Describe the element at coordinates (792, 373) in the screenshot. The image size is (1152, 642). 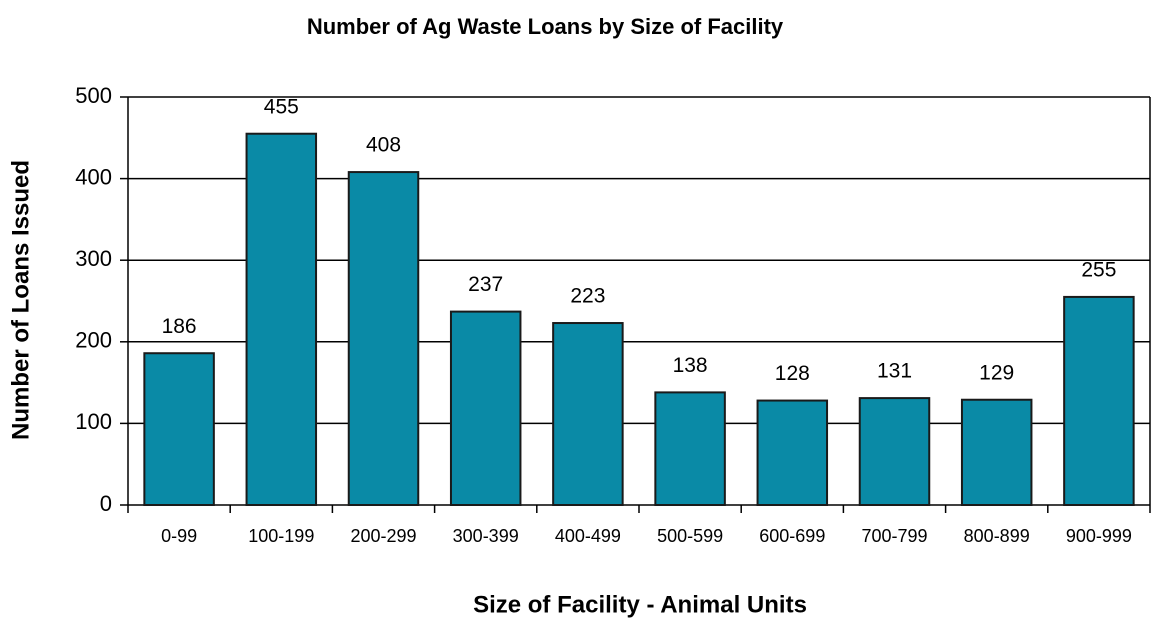
I see `data-label: 128` at that location.